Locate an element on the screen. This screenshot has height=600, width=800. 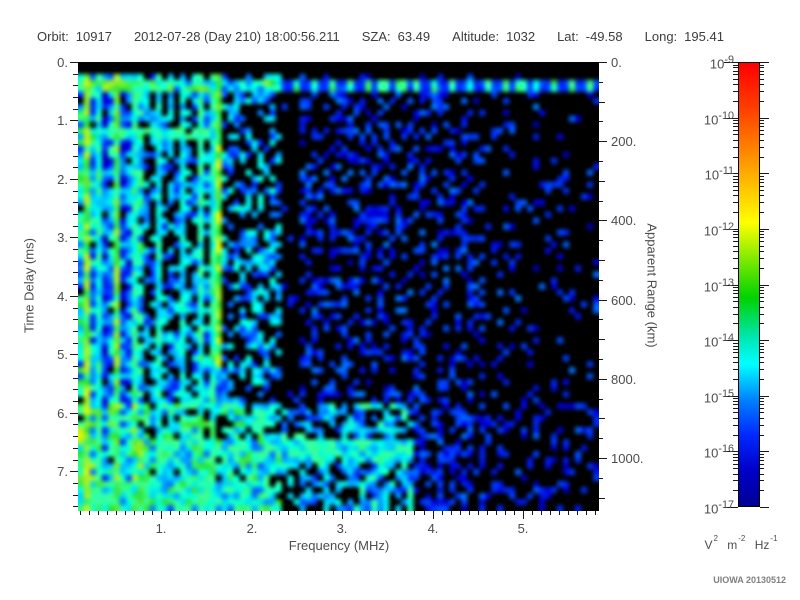
y-tick-label: 0. is located at coordinates (62, 62).